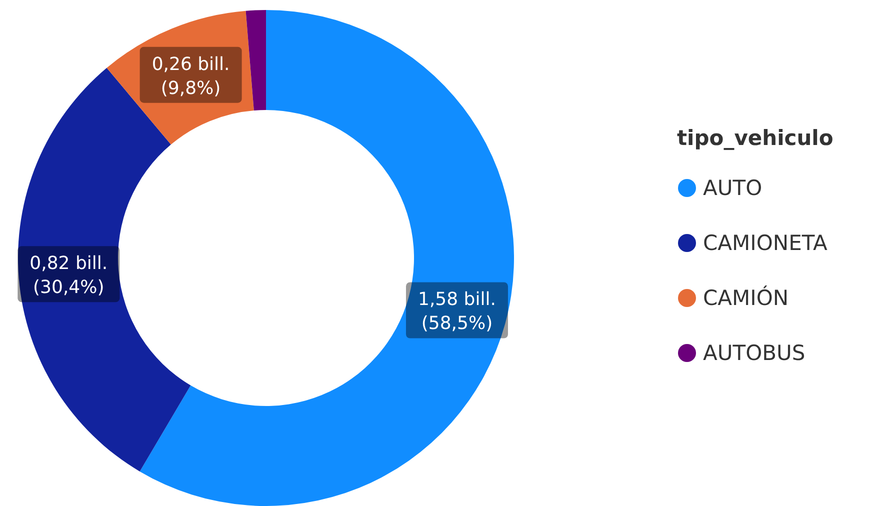 This screenshot has width=887, height=506. What do you see at coordinates (765, 242) in the screenshot?
I see `legend-label: CAMIONETA` at bounding box center [765, 242].